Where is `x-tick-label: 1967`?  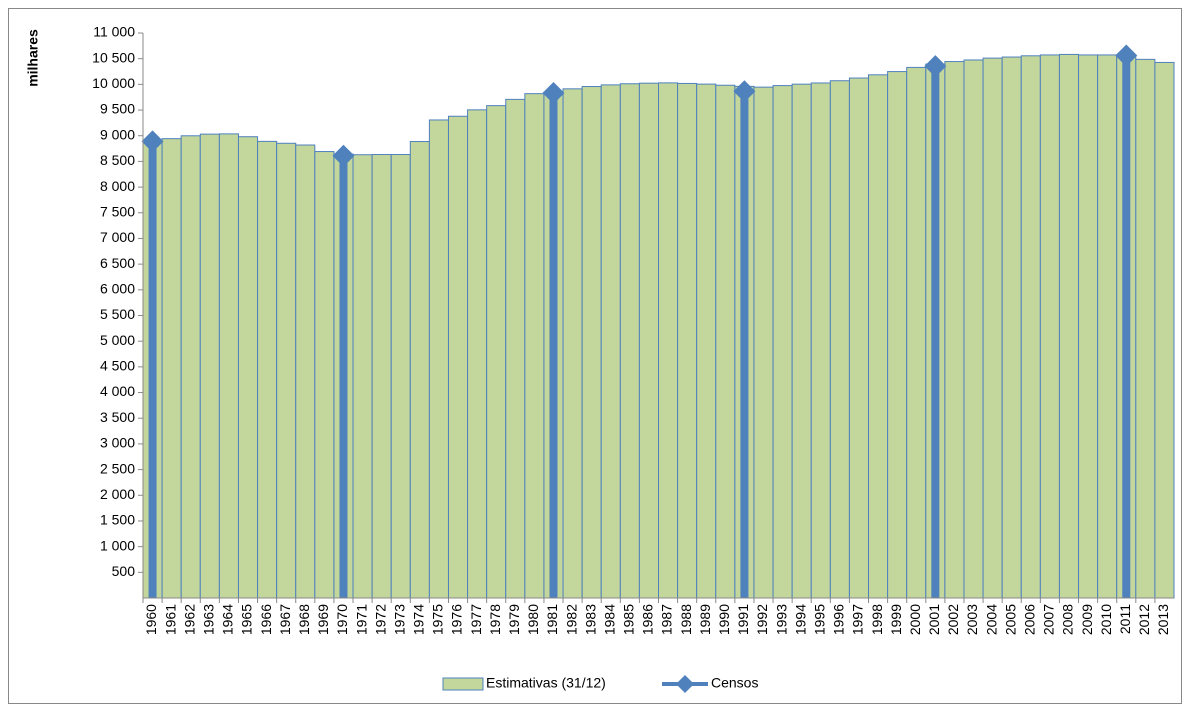 x-tick-label: 1967 is located at coordinates (285, 619).